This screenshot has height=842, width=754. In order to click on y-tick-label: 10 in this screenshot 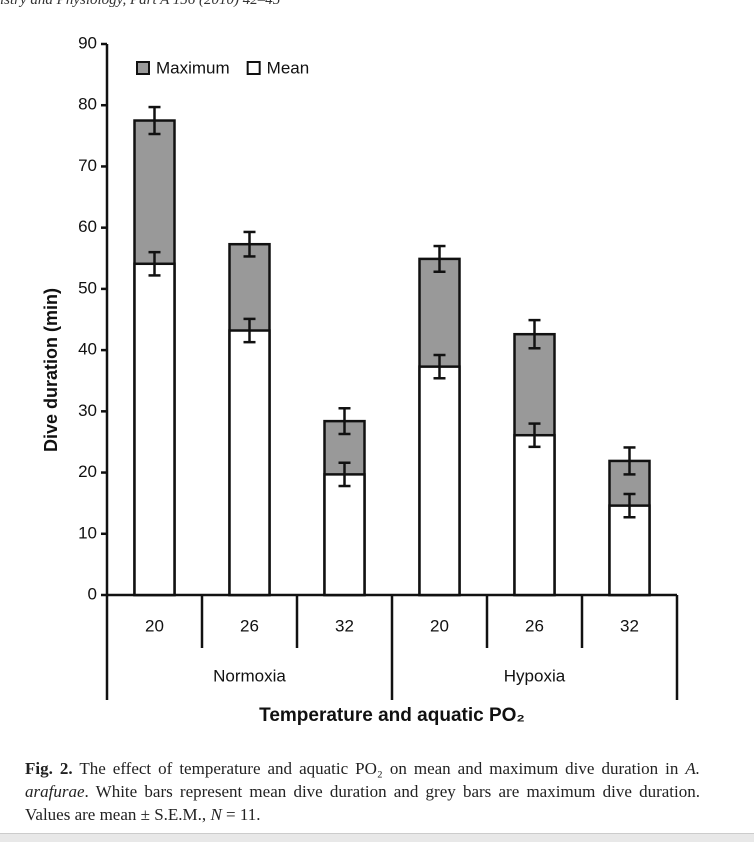, I will do `click(87, 532)`.